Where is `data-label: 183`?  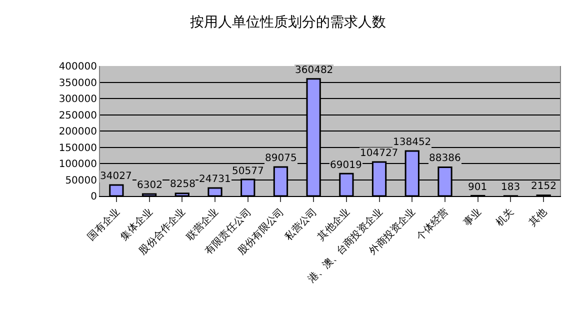 data-label: 183 is located at coordinates (510, 187).